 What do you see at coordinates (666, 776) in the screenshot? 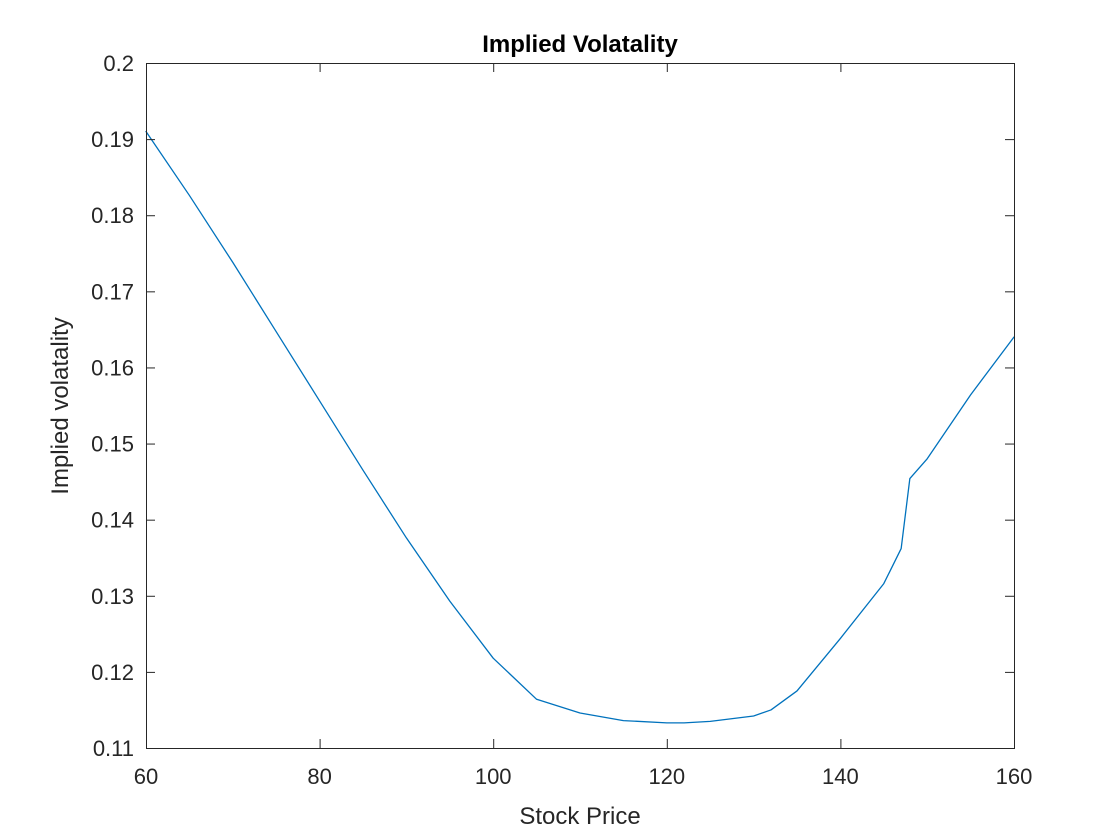
I see `x-tick-label: 120` at bounding box center [666, 776].